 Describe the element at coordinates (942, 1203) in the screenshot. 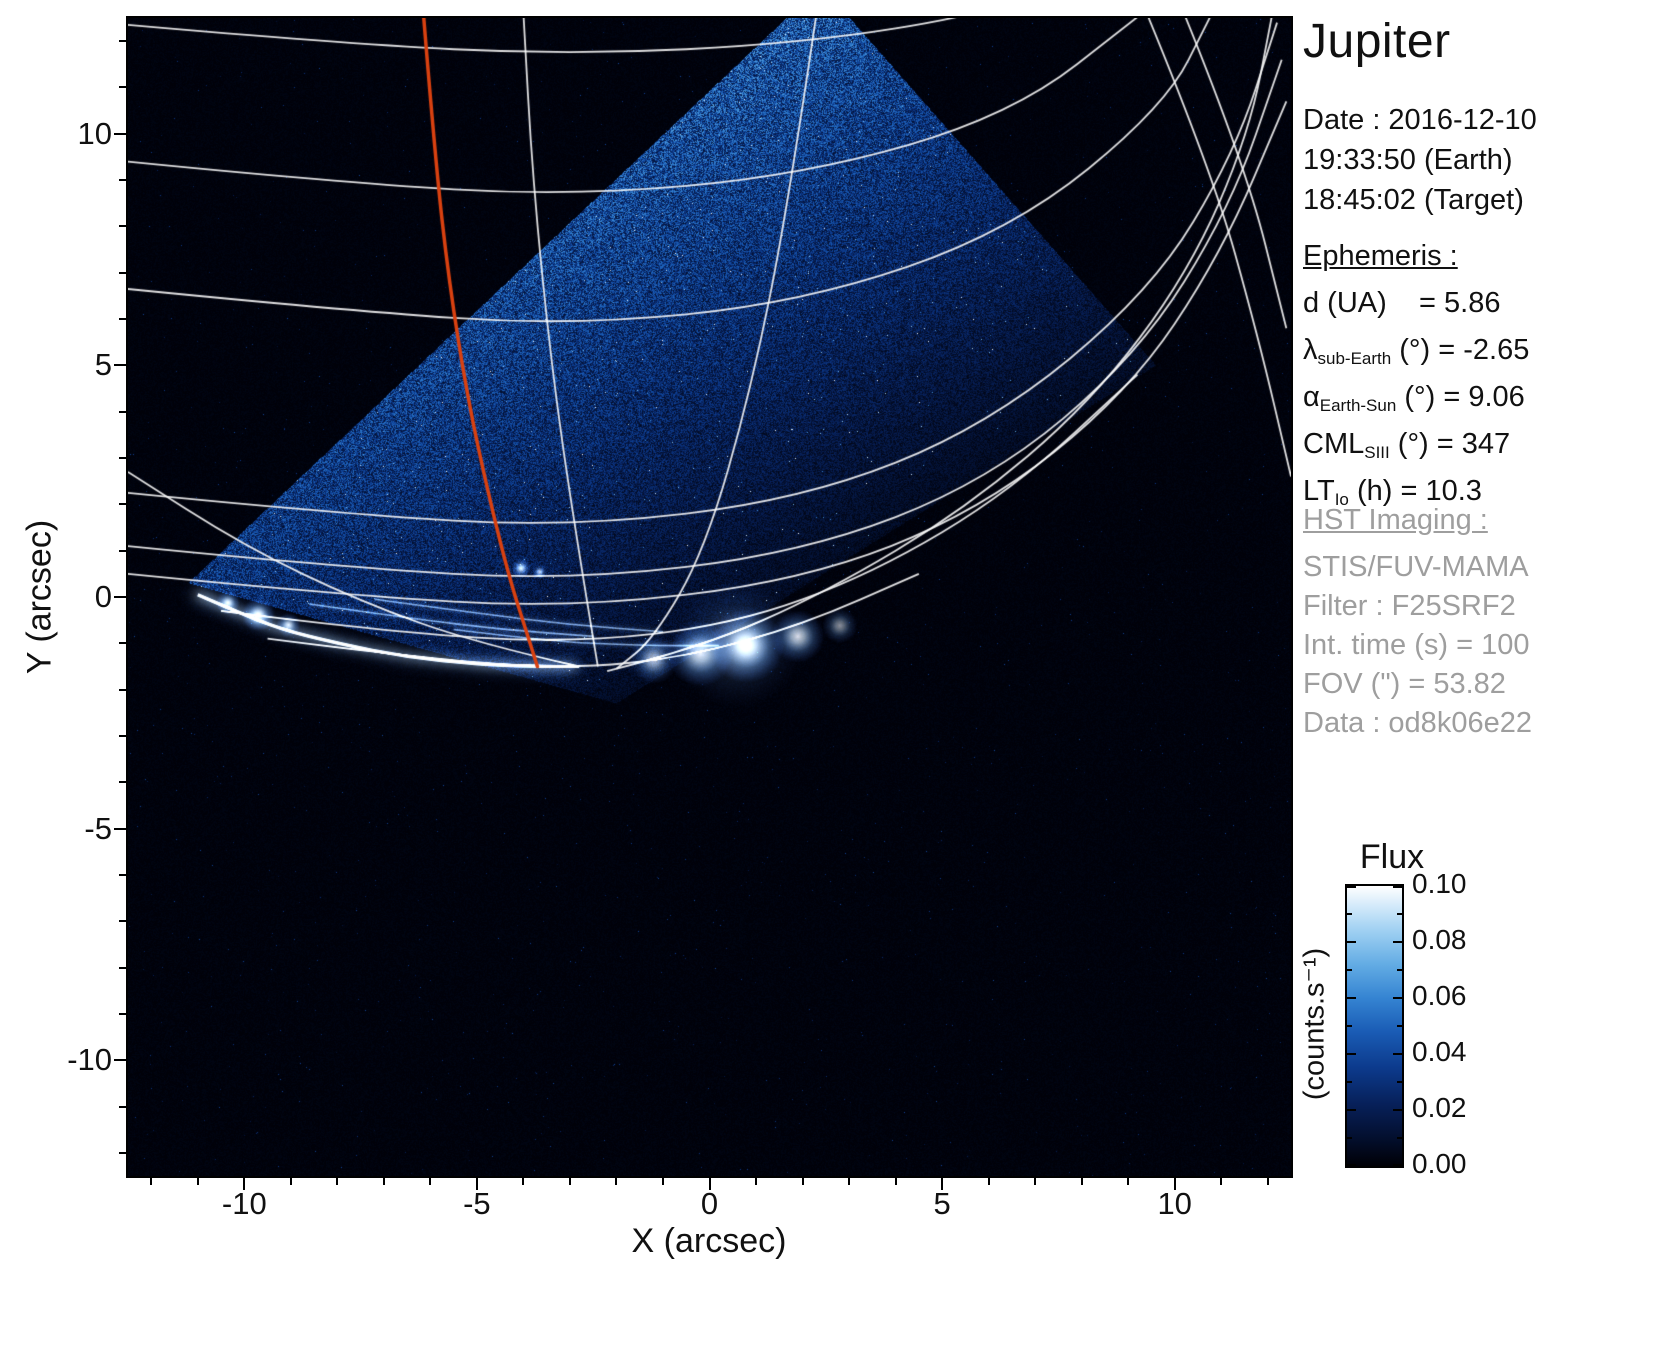

I see `x-tick-label: 5` at that location.